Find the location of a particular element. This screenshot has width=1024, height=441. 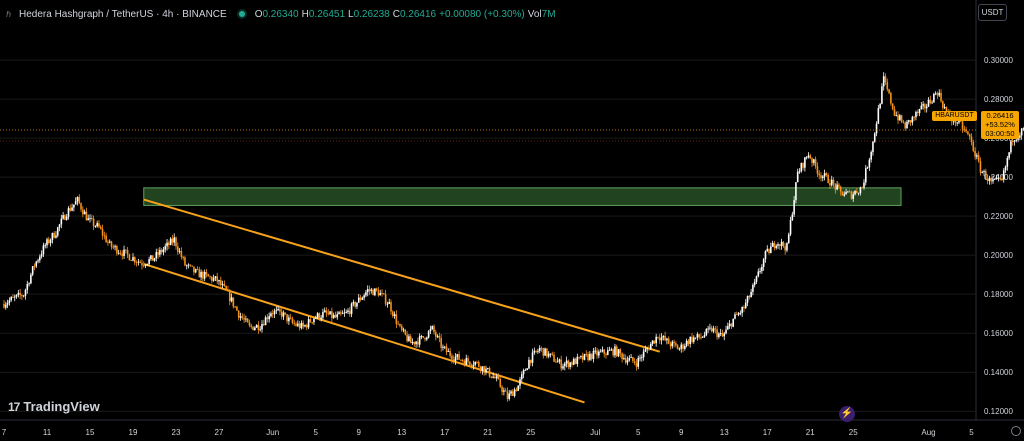

x-tick-label: 15 is located at coordinates (90, 432).